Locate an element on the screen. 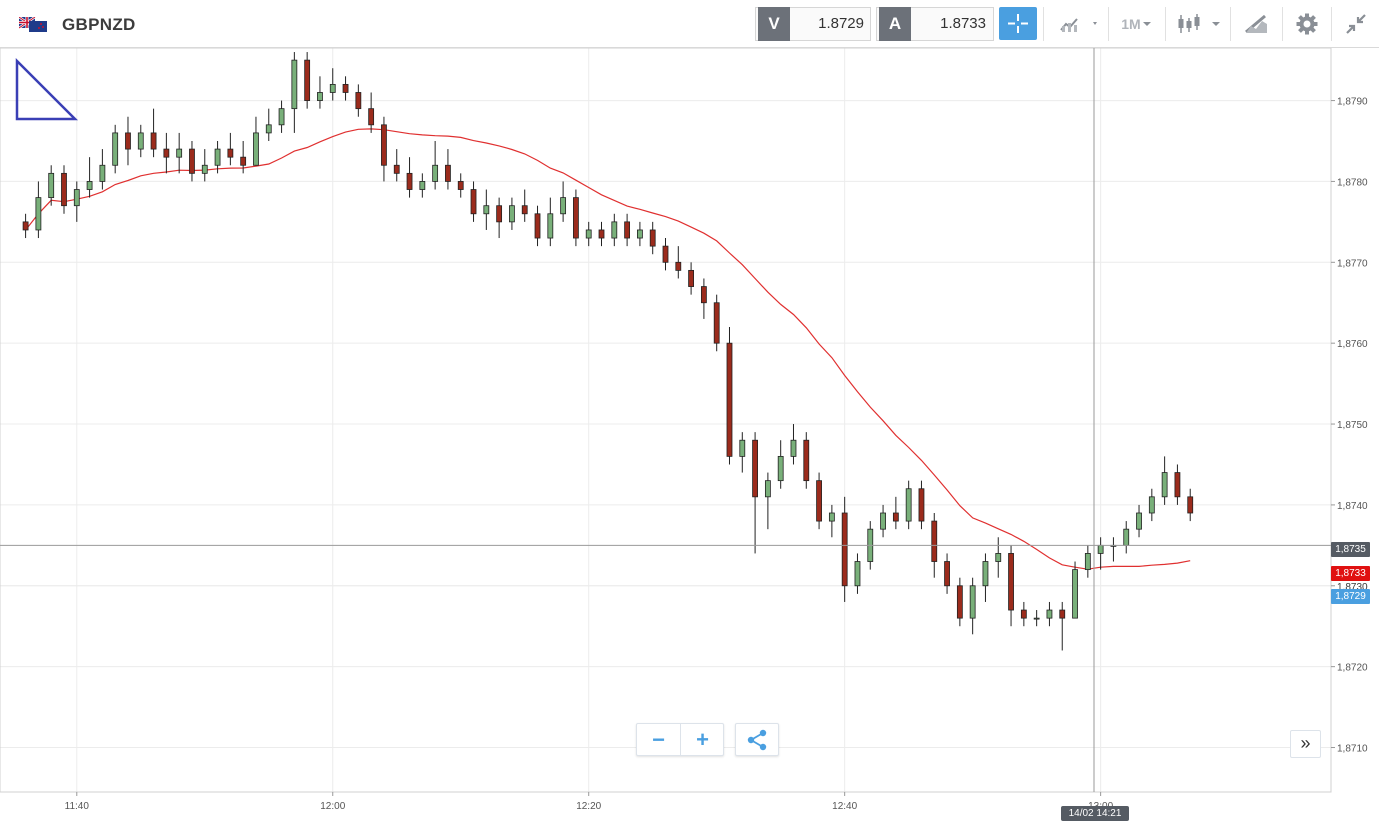  drawing-tools-icon is located at coordinates (1256, 24).